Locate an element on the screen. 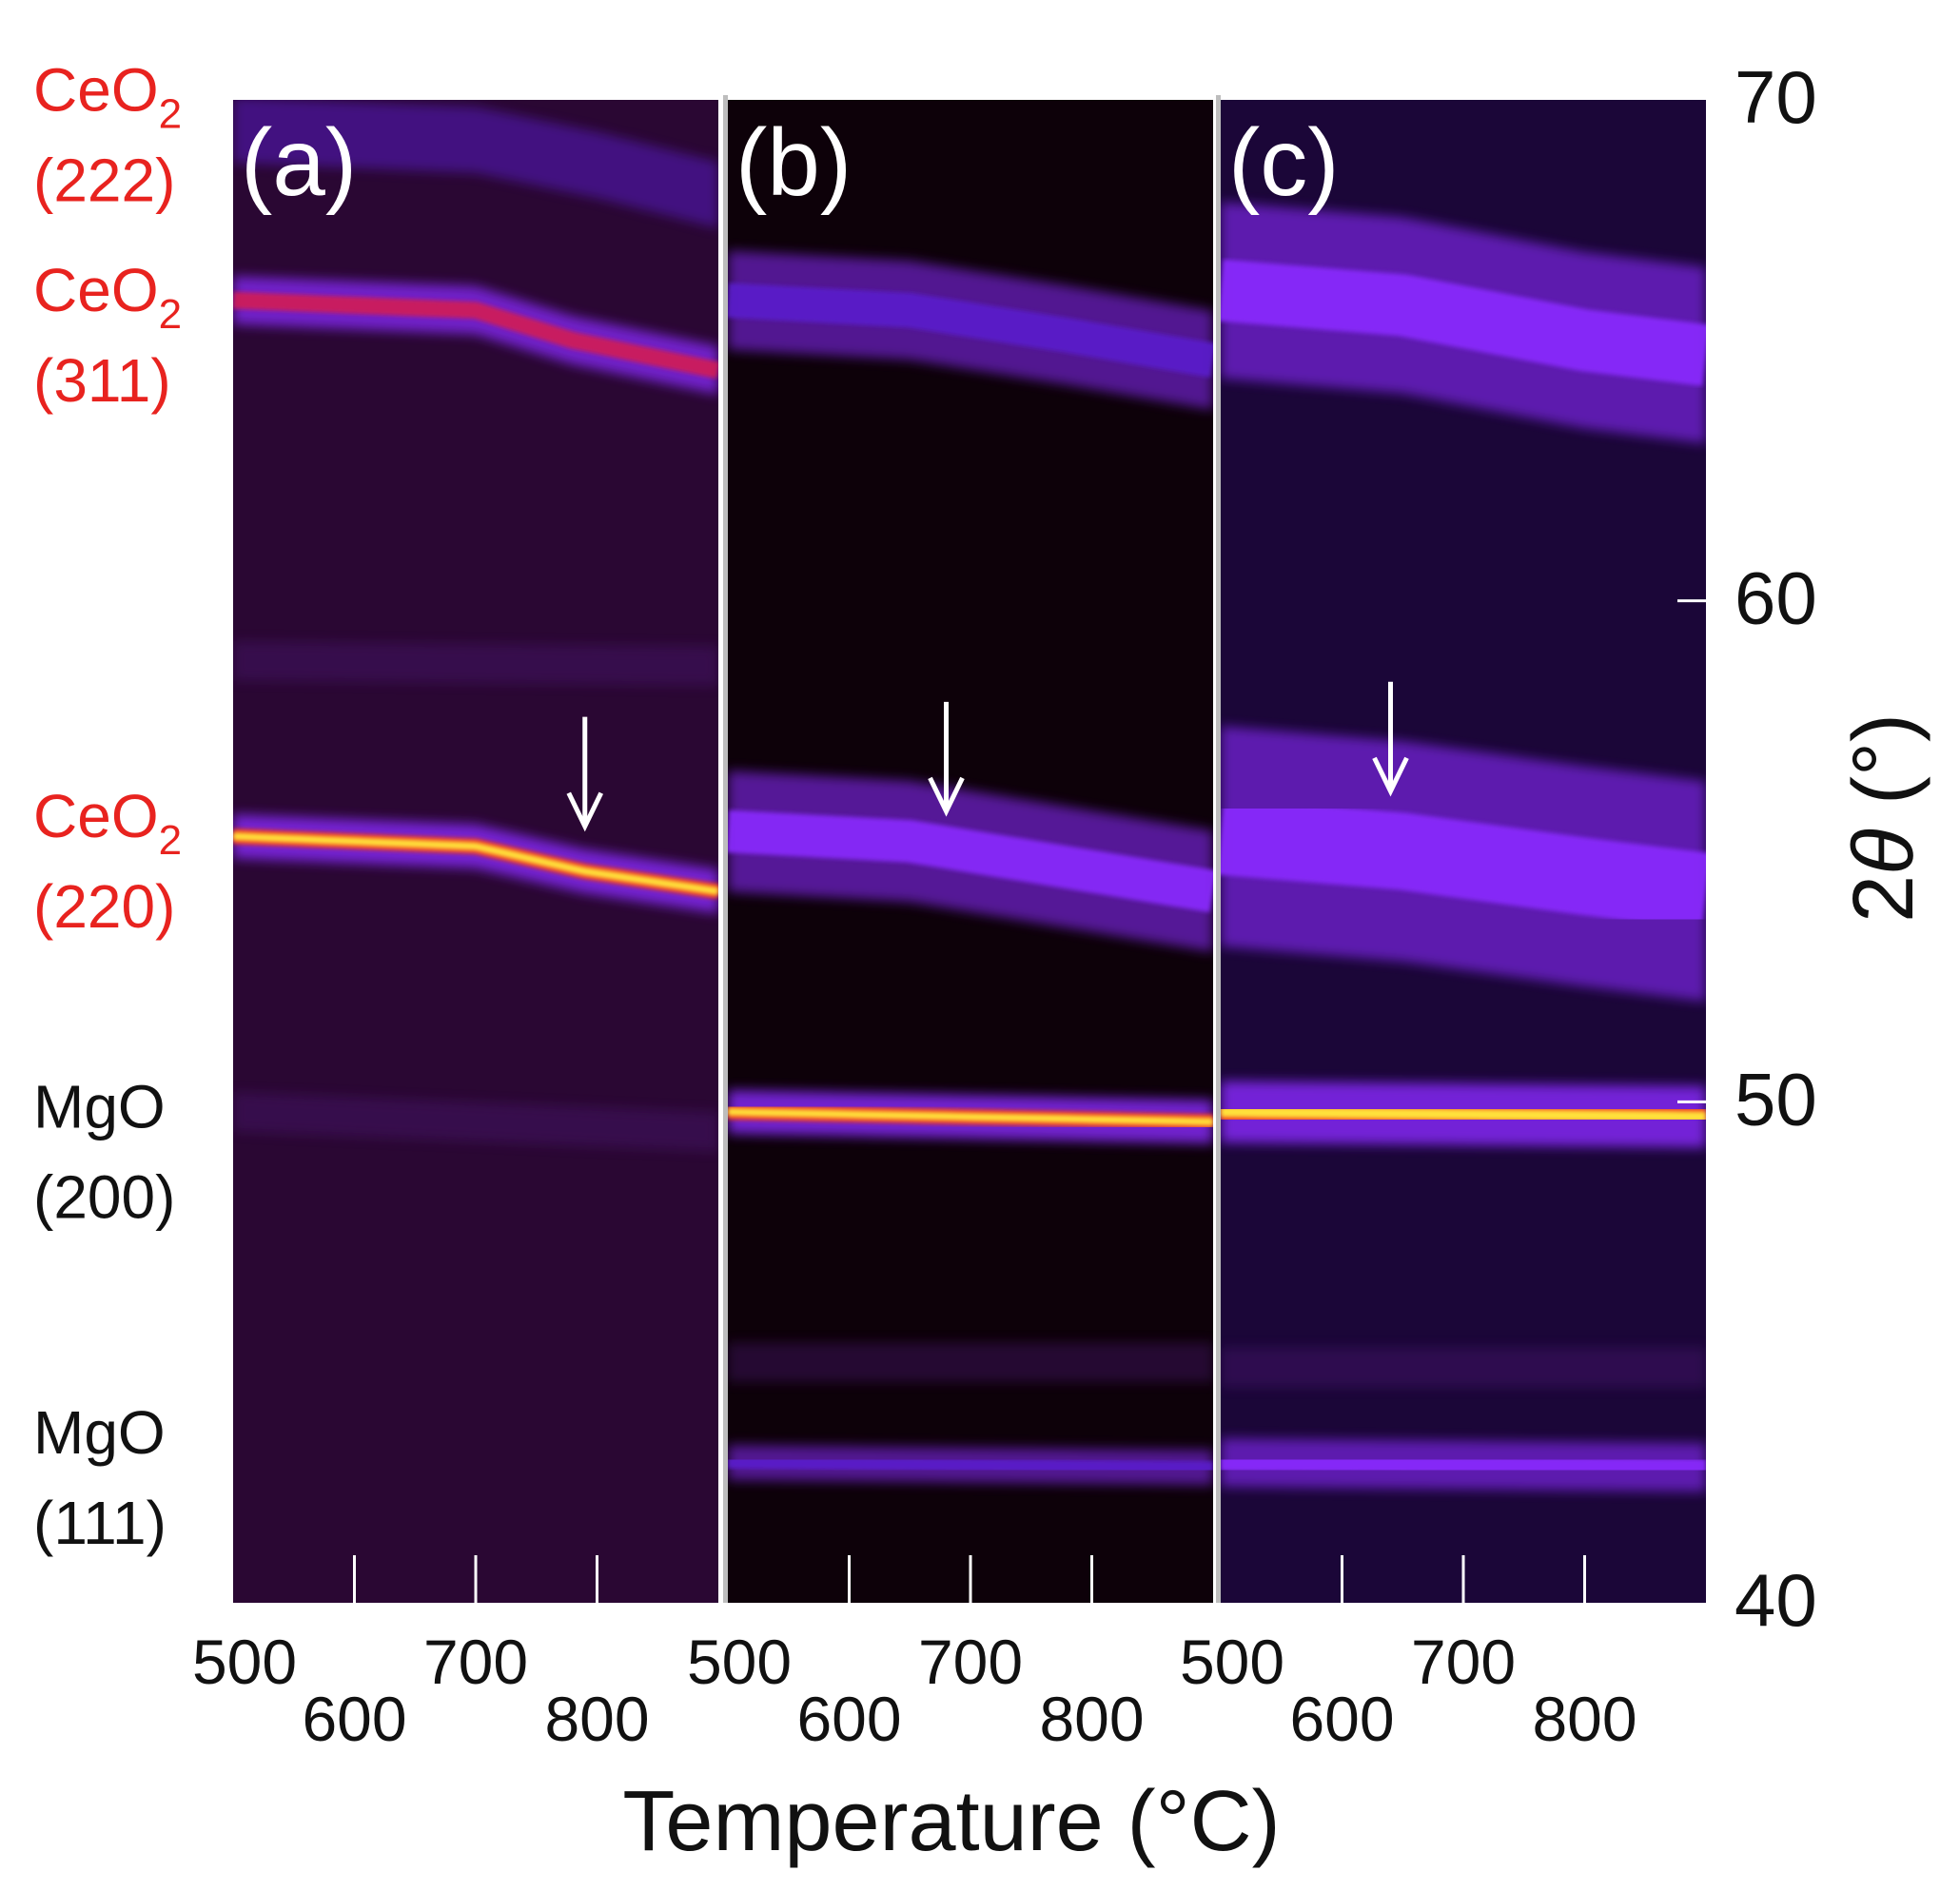 The height and width of the screenshot is (1891, 1960). panel-label: (a) is located at coordinates (299, 163).